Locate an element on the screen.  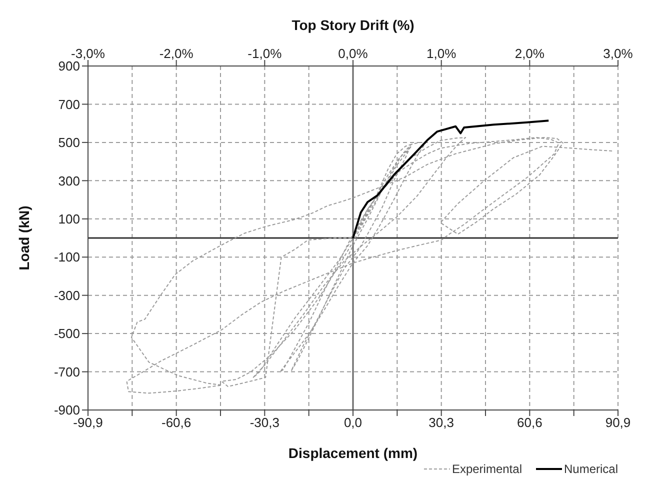
x-axis-title: Displacement (mm) is located at coordinates (353, 453).